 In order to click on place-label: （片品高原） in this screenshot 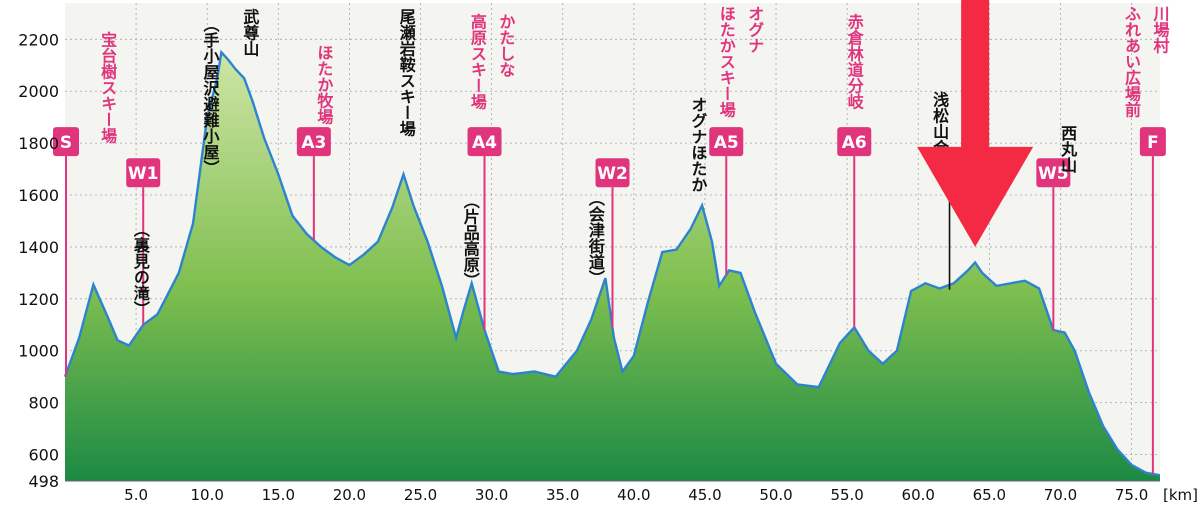, I will do `click(470, 240)`.